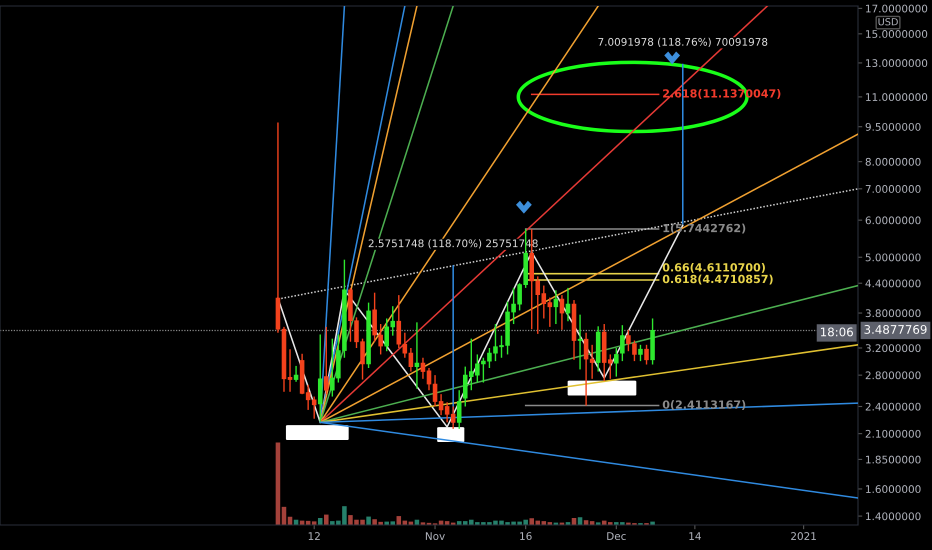  Describe the element at coordinates (683, 43) in the screenshot. I see `annotation: 7.0091978 (118.76%) 70091978` at that location.